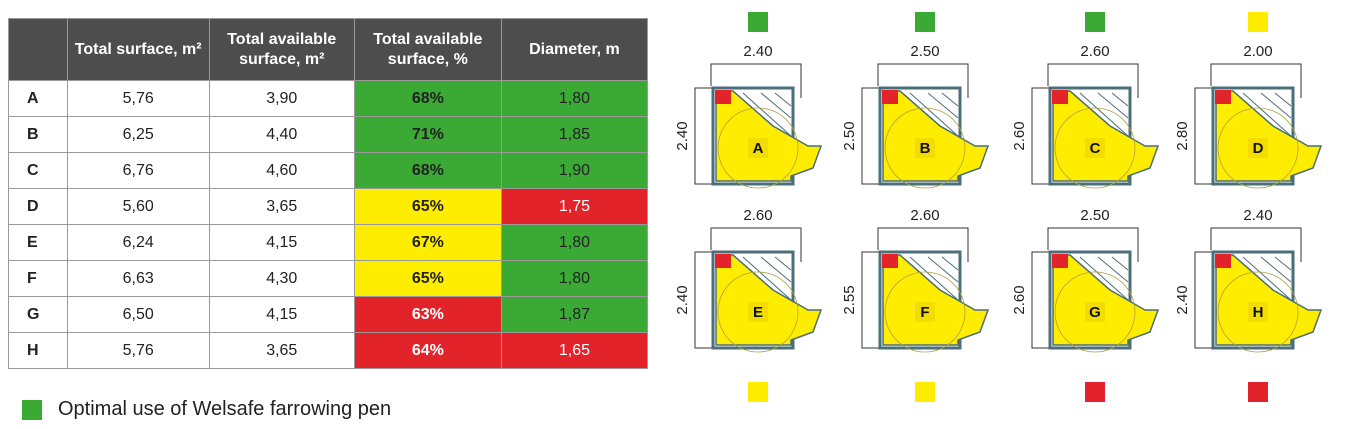 Image resolution: width=1370 pixels, height=429 pixels. What do you see at coordinates (328, 206) in the screenshot?
I see `table-row: D 5,60 3,65 65% 1,75` at bounding box center [328, 206].